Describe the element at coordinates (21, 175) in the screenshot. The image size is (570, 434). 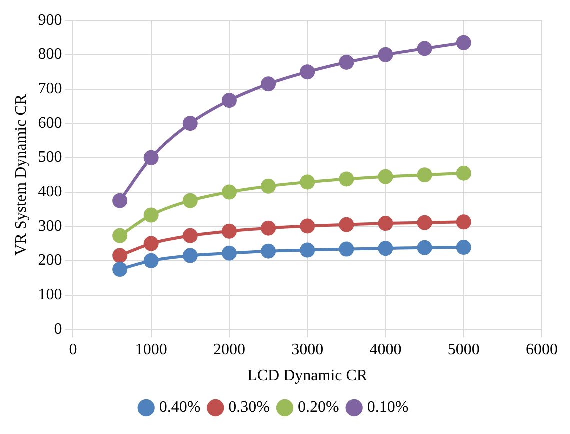
I see `y-axis-title: VR System Dynamic CR` at that location.